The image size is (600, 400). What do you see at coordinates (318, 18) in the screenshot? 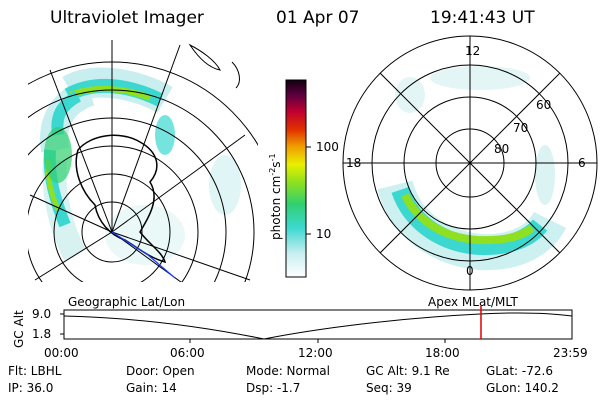
I see `date-label: 01 Apr 07` at bounding box center [318, 18].